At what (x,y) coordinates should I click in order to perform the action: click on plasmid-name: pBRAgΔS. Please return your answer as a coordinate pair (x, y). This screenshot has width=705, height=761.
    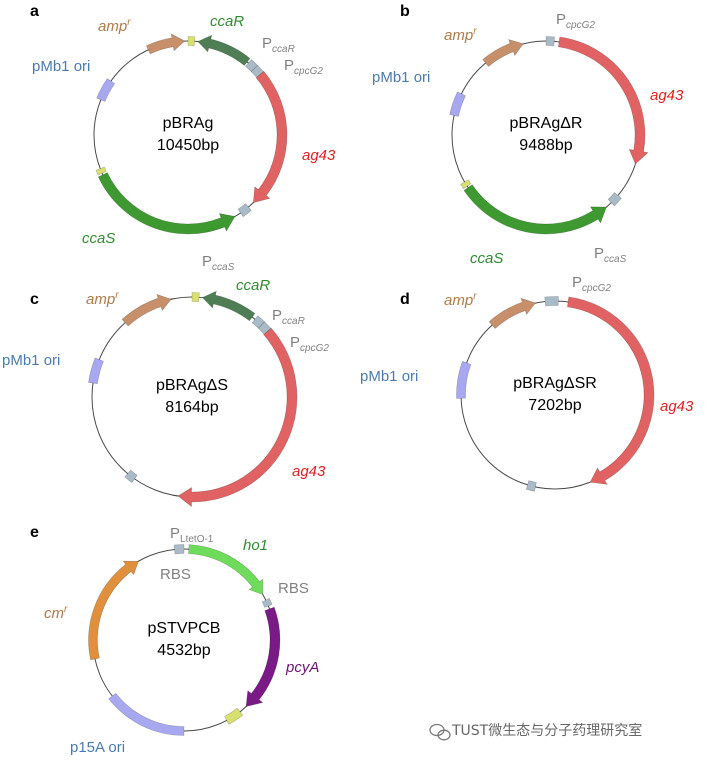
    Looking at the image, I should click on (192, 385).